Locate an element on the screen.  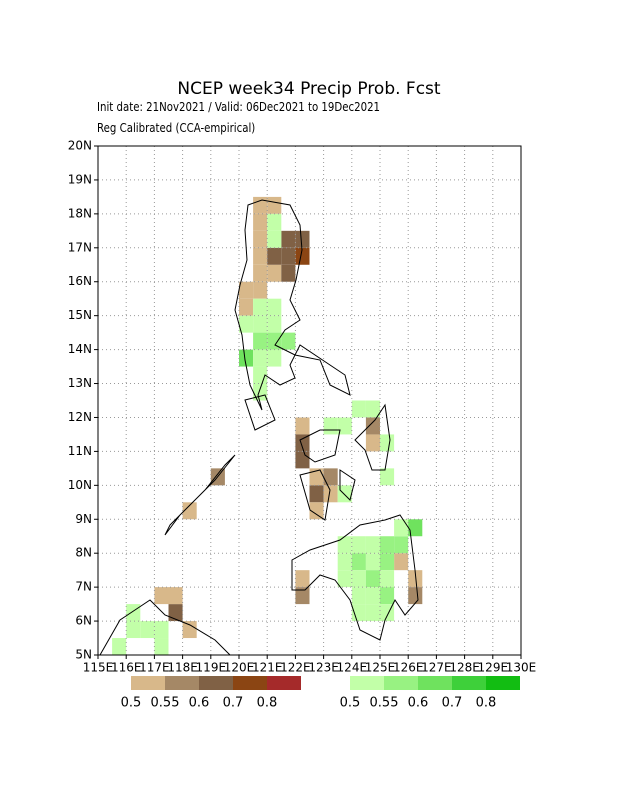
y-tick-label: 13N is located at coordinates (80, 383).